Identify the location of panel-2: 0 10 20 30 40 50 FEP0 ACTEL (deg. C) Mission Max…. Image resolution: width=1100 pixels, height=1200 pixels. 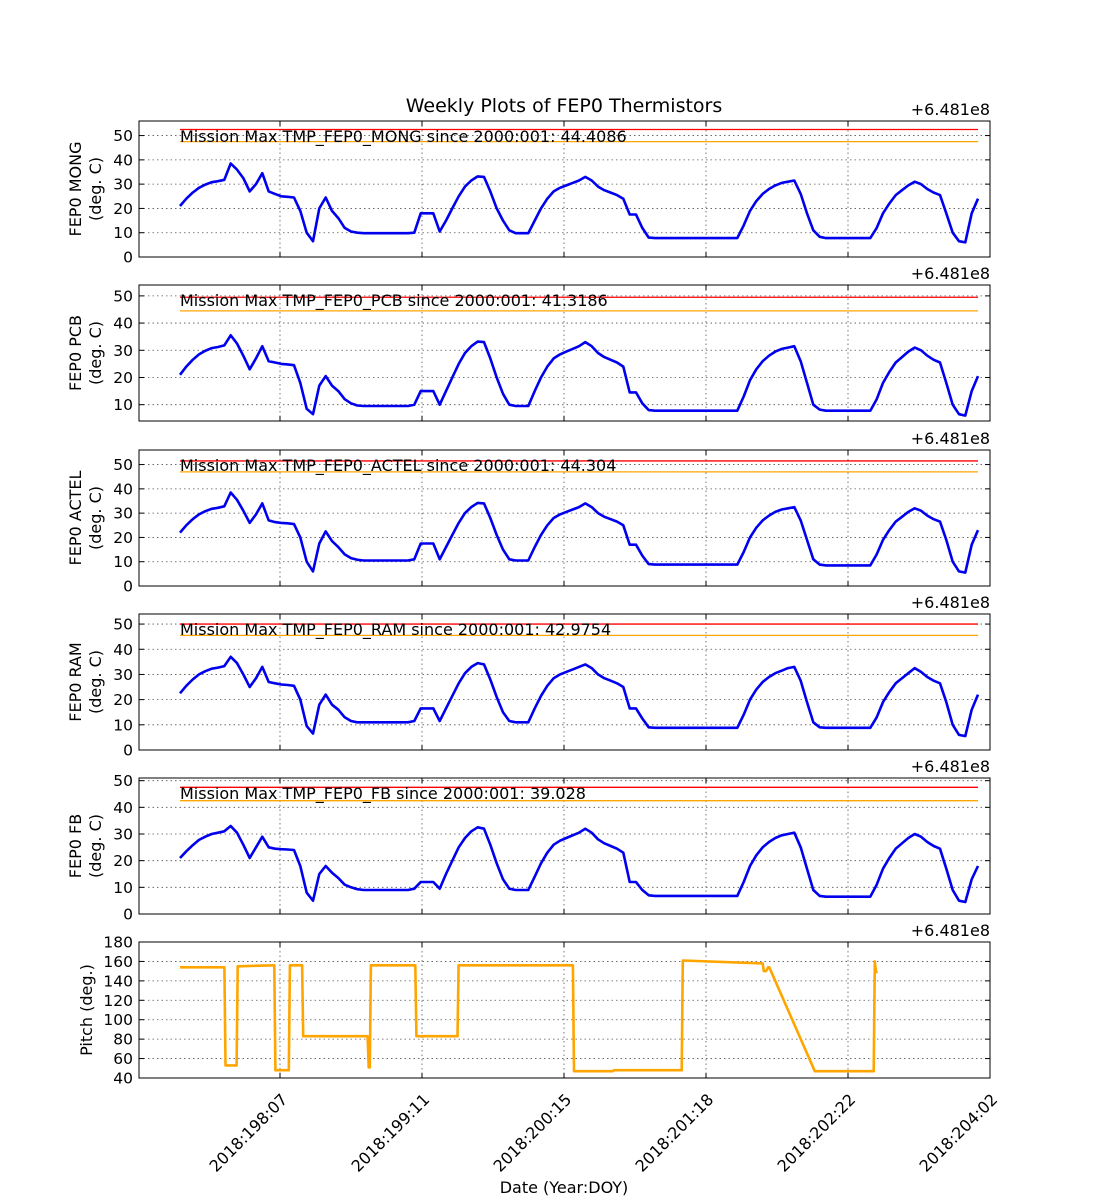
(528, 512).